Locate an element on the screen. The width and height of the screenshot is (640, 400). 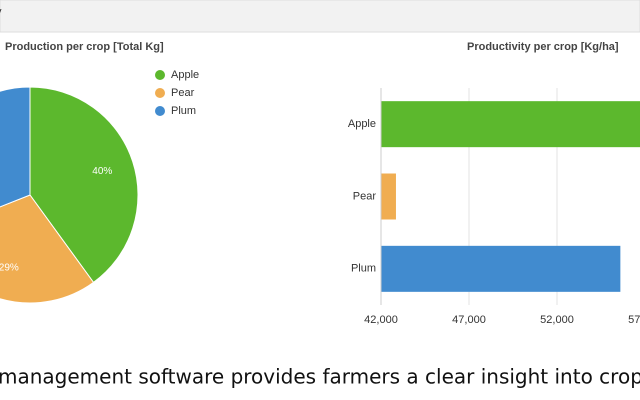
header-bar is located at coordinates (320, 16).